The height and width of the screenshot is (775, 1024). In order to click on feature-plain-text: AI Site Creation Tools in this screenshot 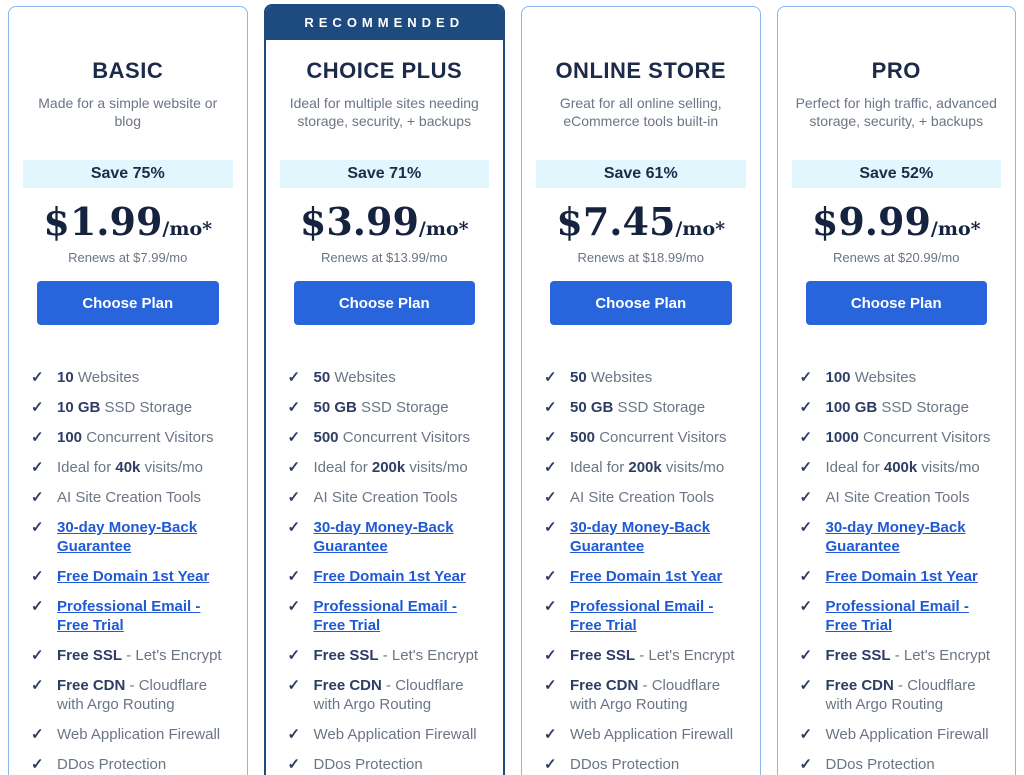, I will do `click(385, 497)`.